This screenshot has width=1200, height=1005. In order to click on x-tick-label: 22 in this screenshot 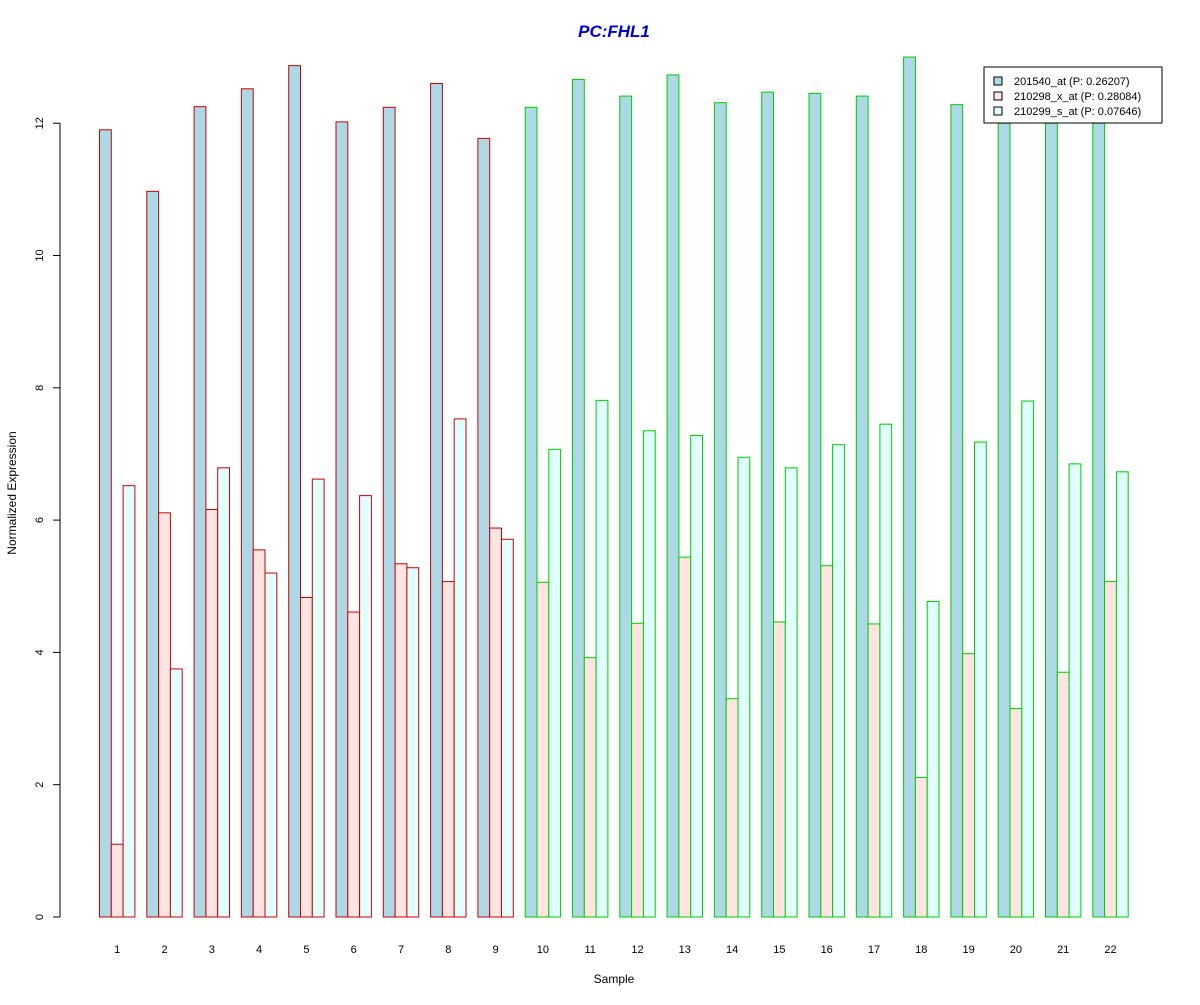, I will do `click(1110, 950)`.